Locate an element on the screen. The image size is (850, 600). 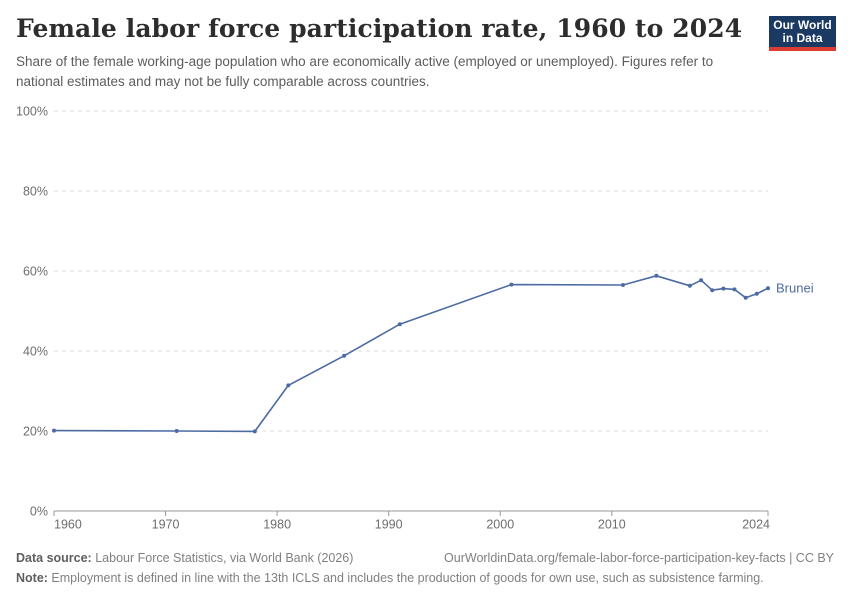
x-tick-label: 2024 is located at coordinates (756, 525).